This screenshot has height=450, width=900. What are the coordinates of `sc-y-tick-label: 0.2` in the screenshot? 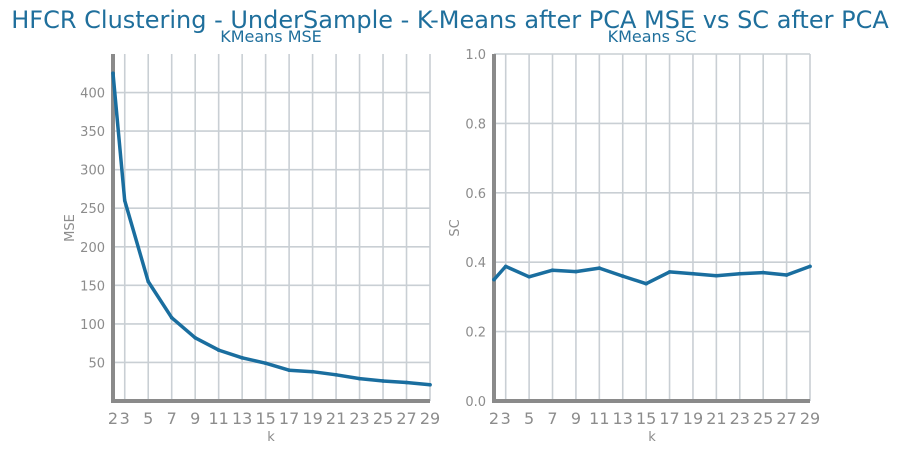 It's located at (475, 333).